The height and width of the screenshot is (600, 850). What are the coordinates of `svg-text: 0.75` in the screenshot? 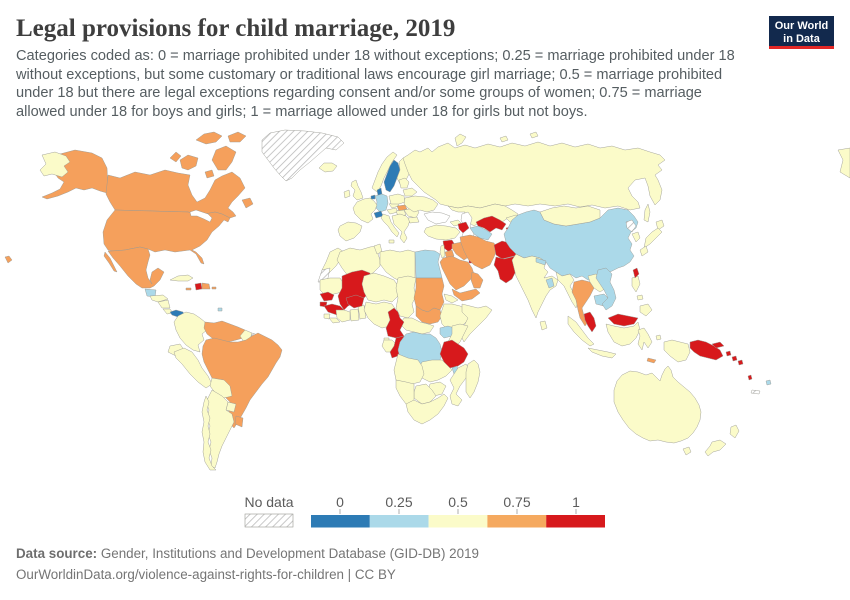 It's located at (516, 502).